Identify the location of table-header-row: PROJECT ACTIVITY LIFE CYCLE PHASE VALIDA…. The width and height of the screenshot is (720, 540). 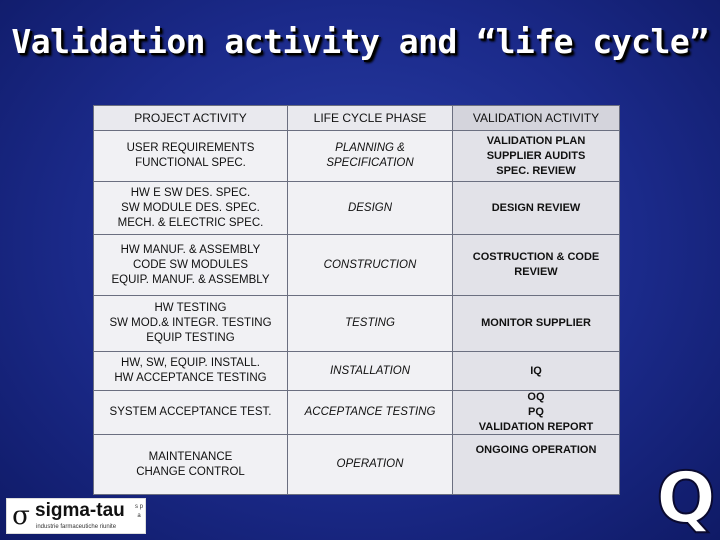
(356, 118).